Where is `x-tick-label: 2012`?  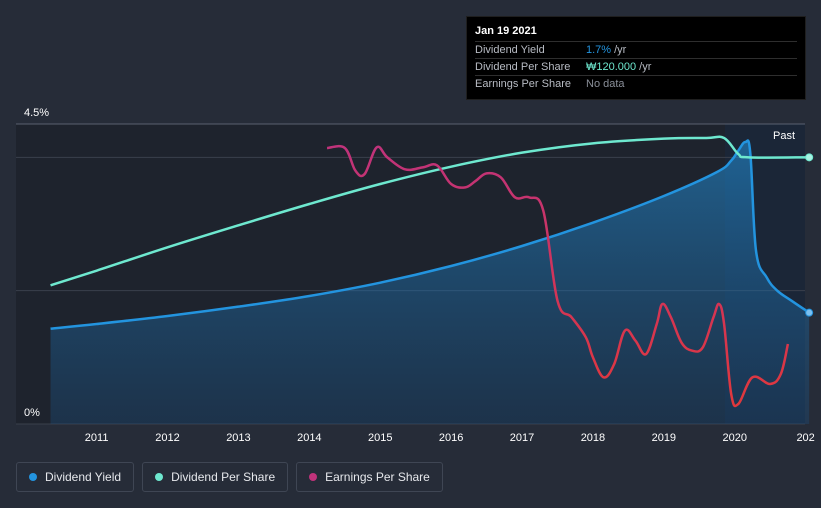
x-tick-label: 2012 is located at coordinates (167, 438).